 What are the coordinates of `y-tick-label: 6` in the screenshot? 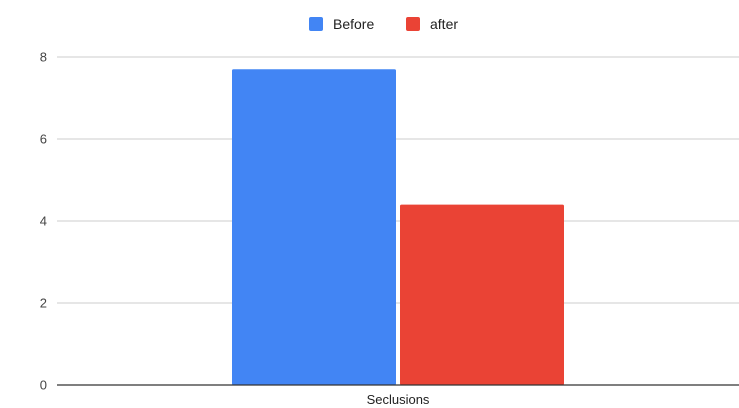 It's located at (43, 139).